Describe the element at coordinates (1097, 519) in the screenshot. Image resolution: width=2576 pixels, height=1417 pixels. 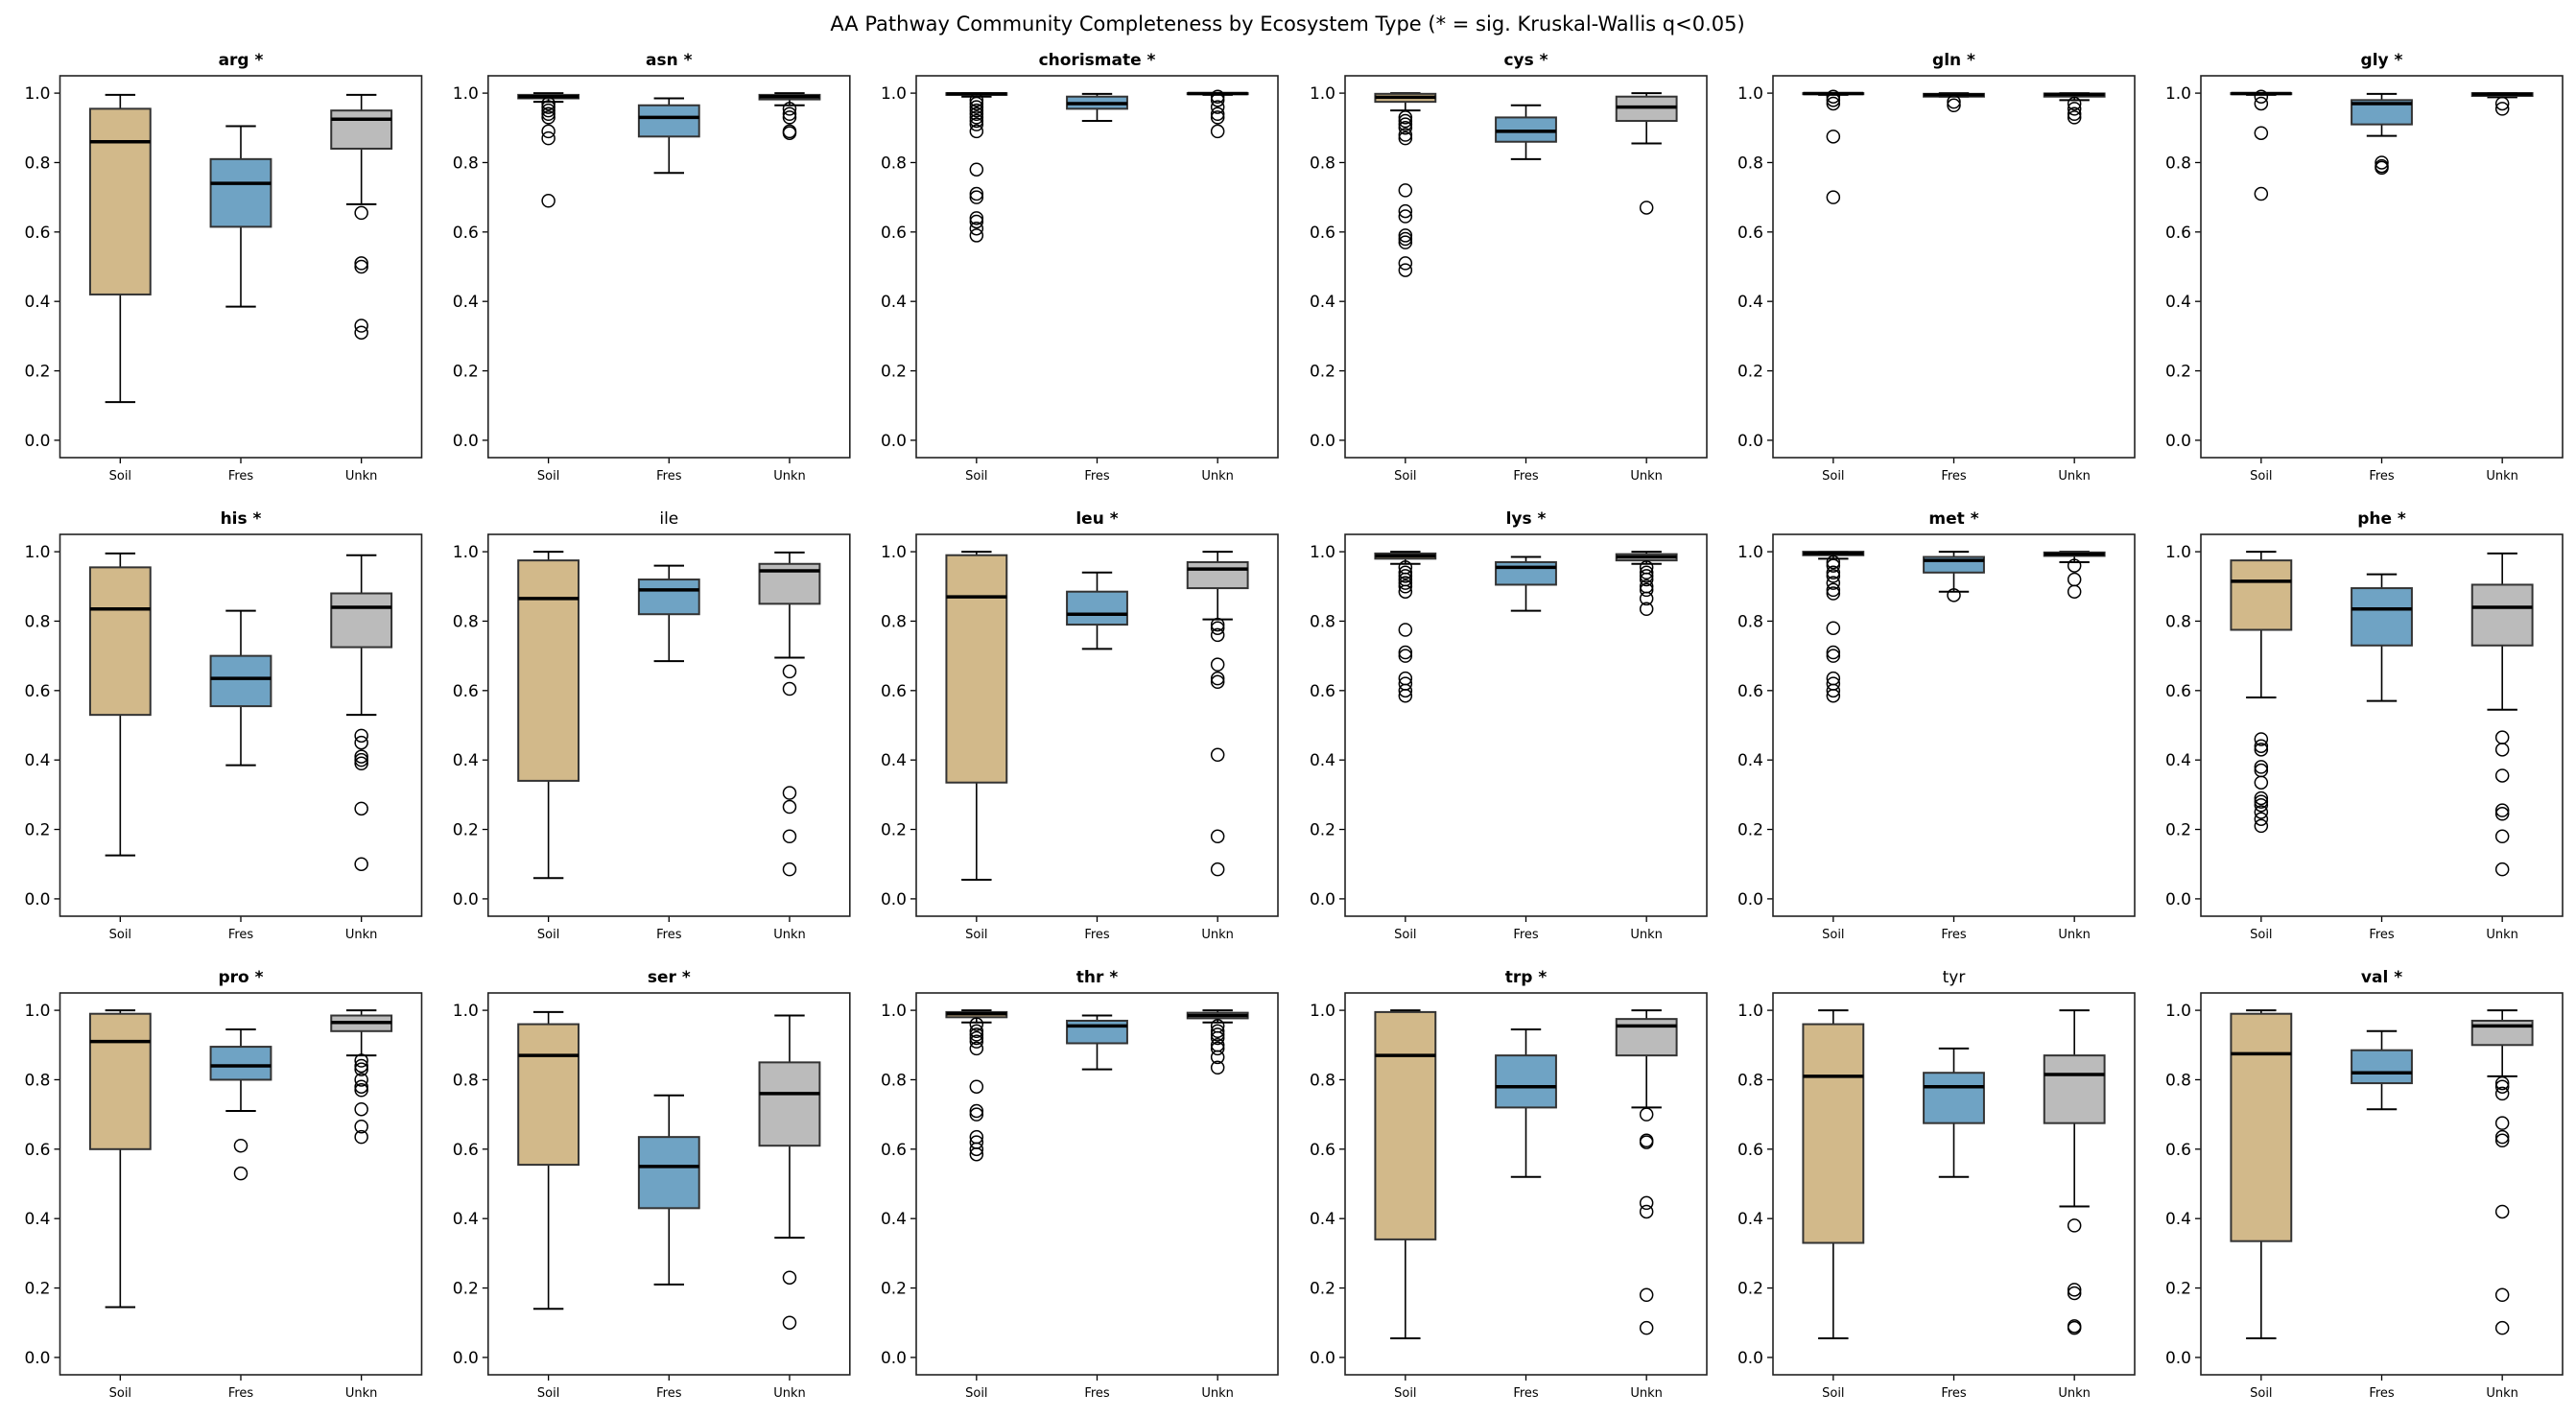
I see `panel-title: leu *` at that location.